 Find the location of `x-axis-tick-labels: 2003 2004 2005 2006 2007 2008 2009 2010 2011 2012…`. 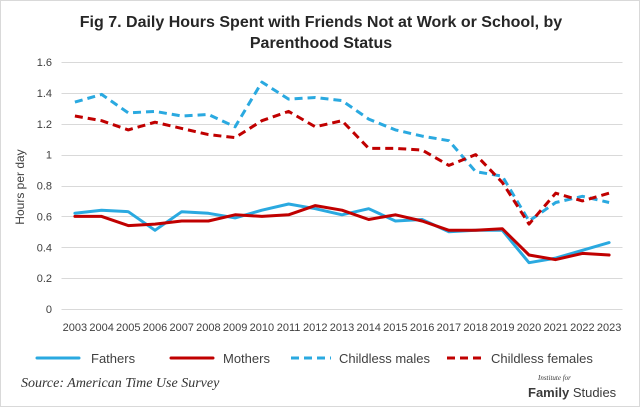

x-axis-tick-labels: 2003 2004 2005 2006 2007 2008 2009 2010 2011 2012… is located at coordinates (342, 328).